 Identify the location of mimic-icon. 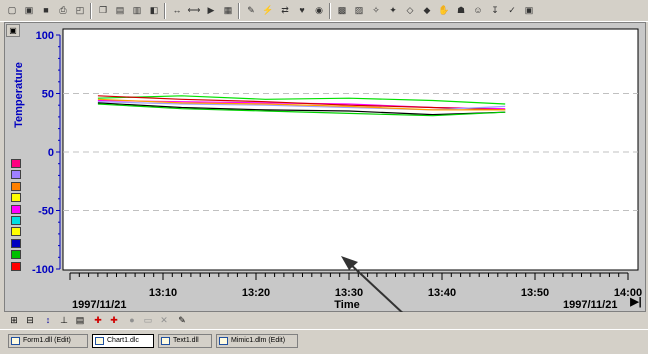
(223, 341).